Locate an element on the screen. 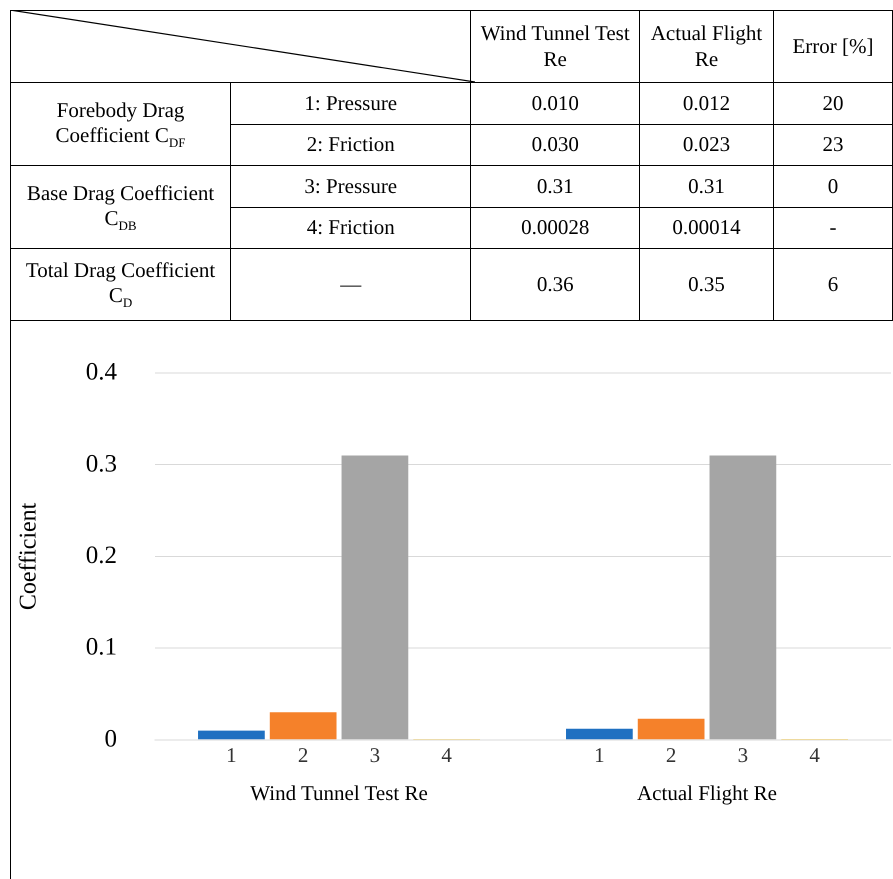 The height and width of the screenshot is (879, 893). text: 3: Pressure is located at coordinates (350, 187).